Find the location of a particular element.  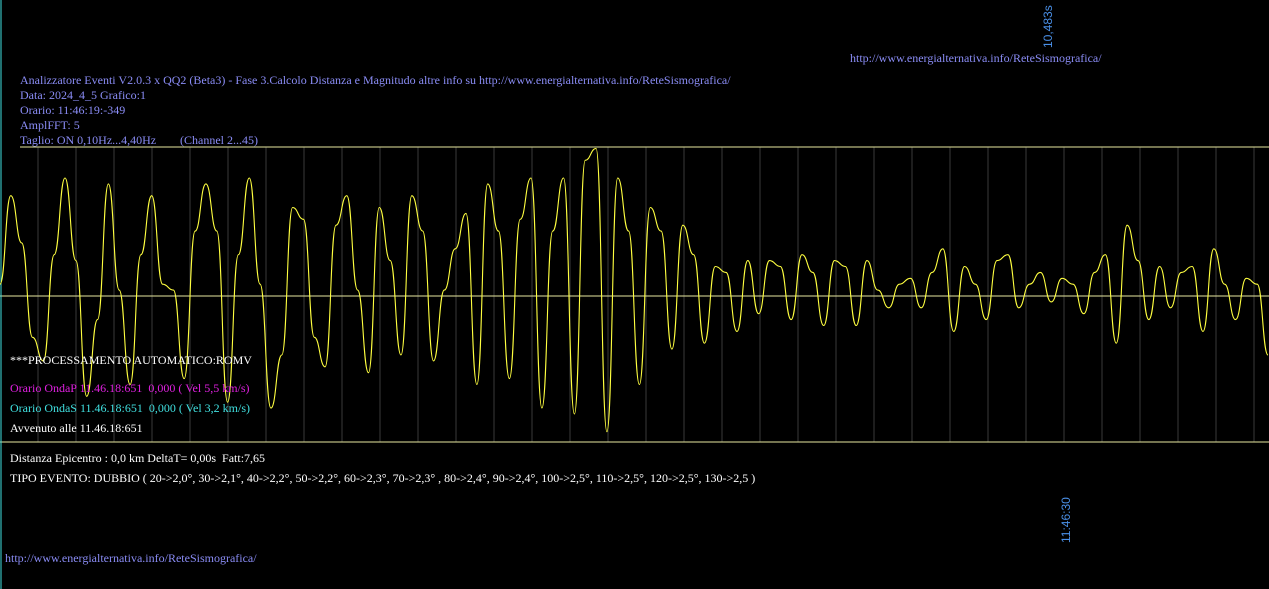

top-time-marker: 10,483s is located at coordinates (1048, 26).